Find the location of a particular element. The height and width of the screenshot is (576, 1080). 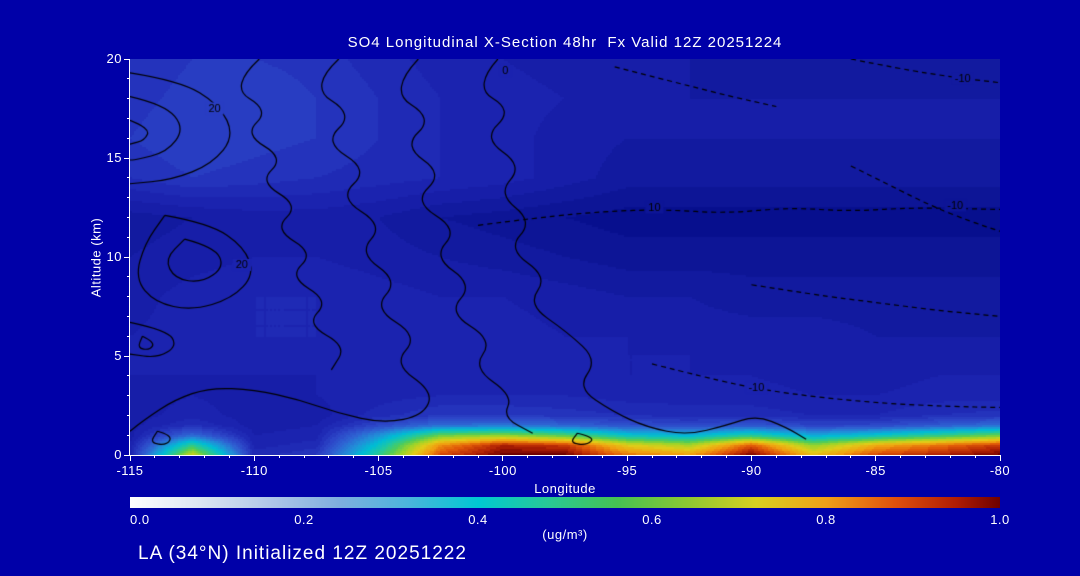

x-tick-label: -105 is located at coordinates (378, 470).